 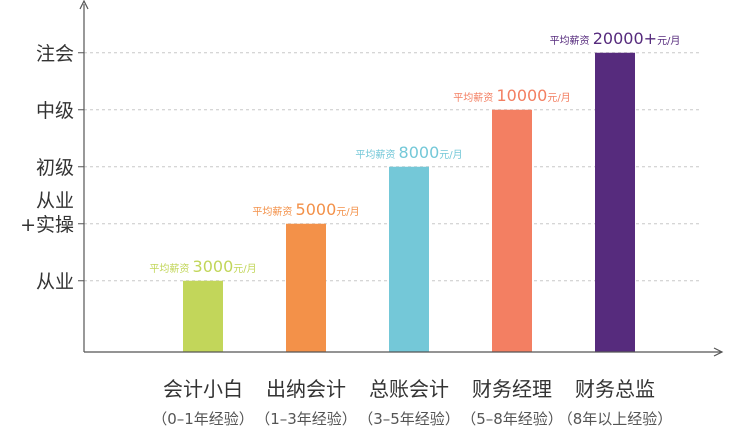 I want to click on y-tick-label-2-line-2: +实操, so click(x=47, y=225).